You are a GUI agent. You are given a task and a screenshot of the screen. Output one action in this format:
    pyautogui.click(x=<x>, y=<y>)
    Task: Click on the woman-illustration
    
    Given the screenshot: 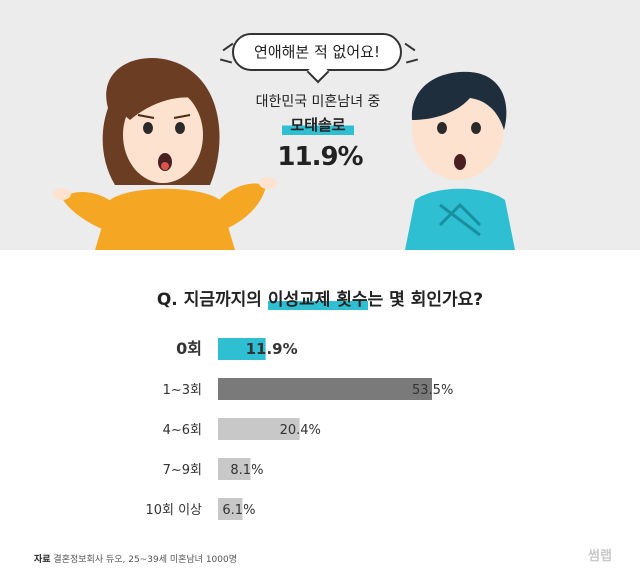 What is the action you would take?
    pyautogui.click(x=165, y=154)
    